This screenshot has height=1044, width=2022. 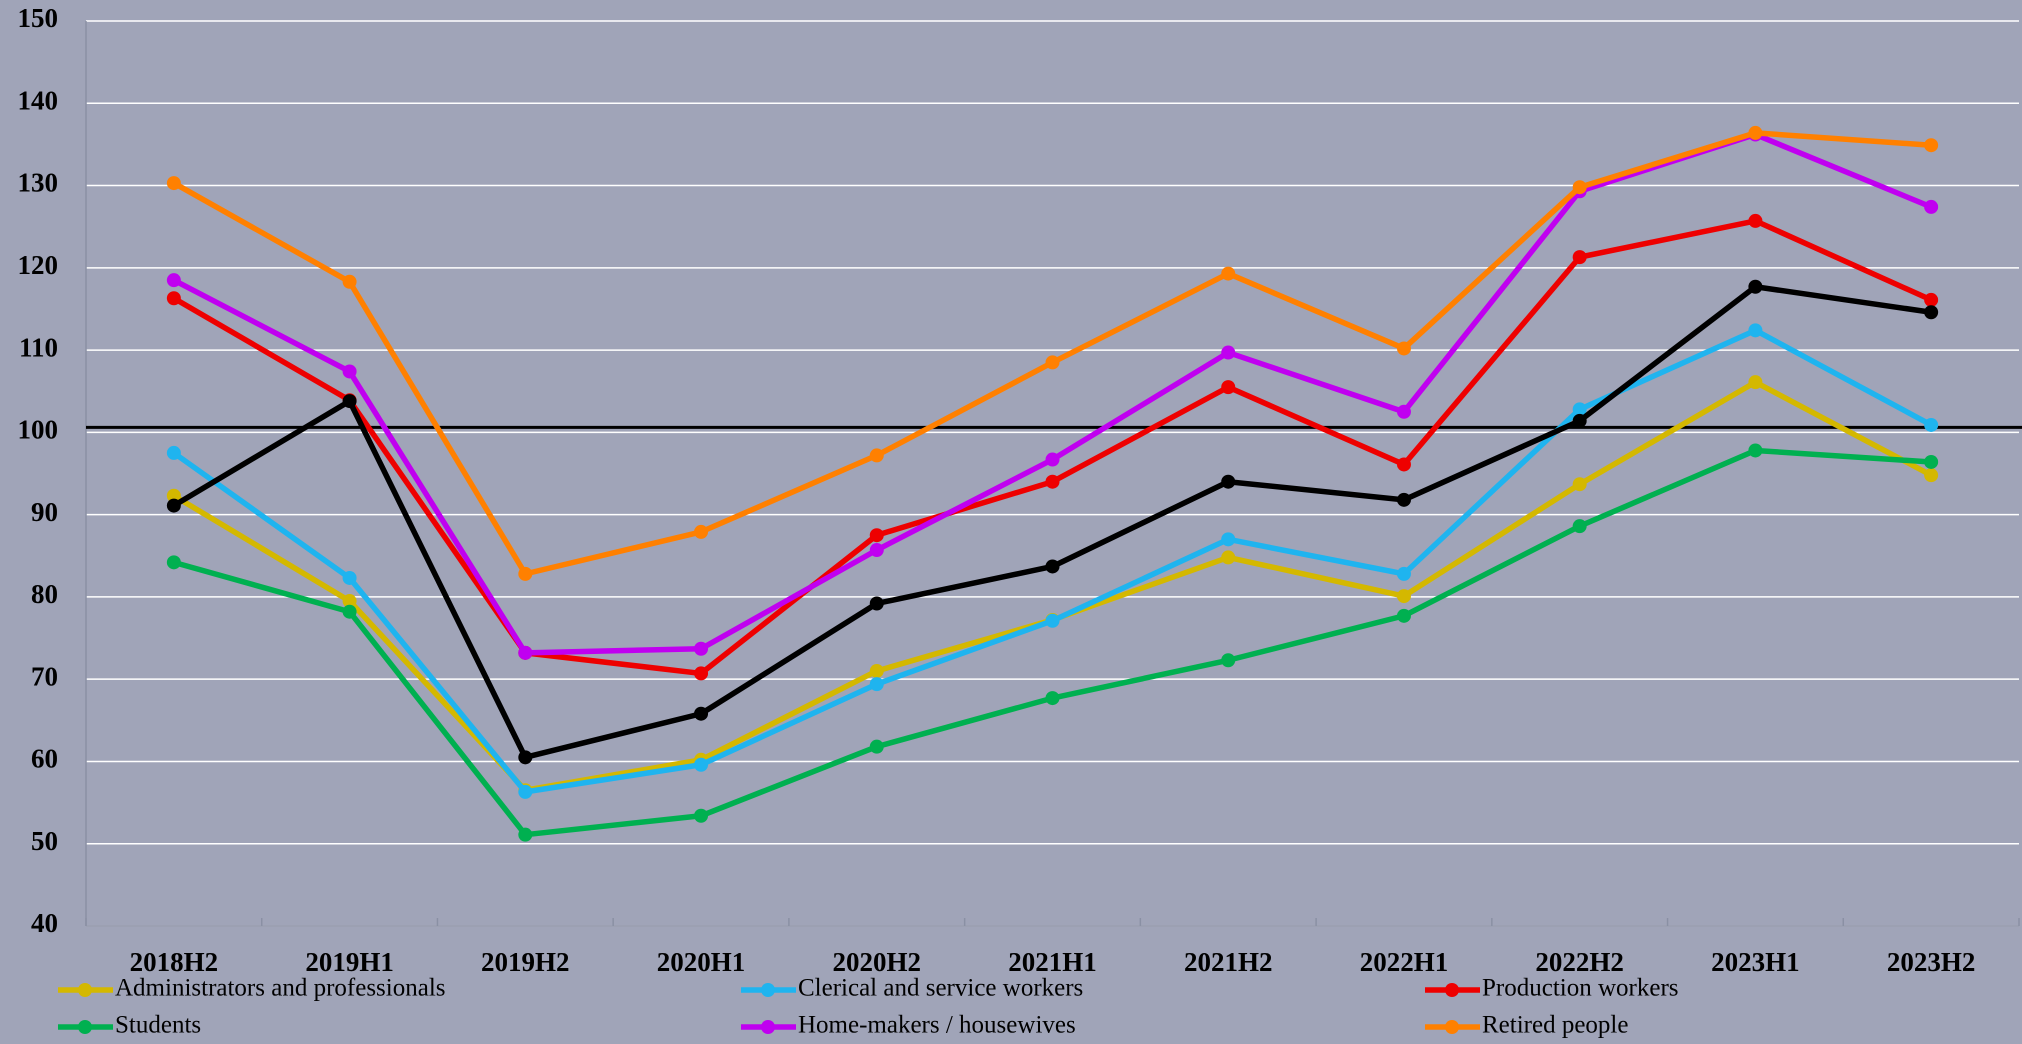 I want to click on legend-label: Home-makers / housewives, so click(x=937, y=1025).